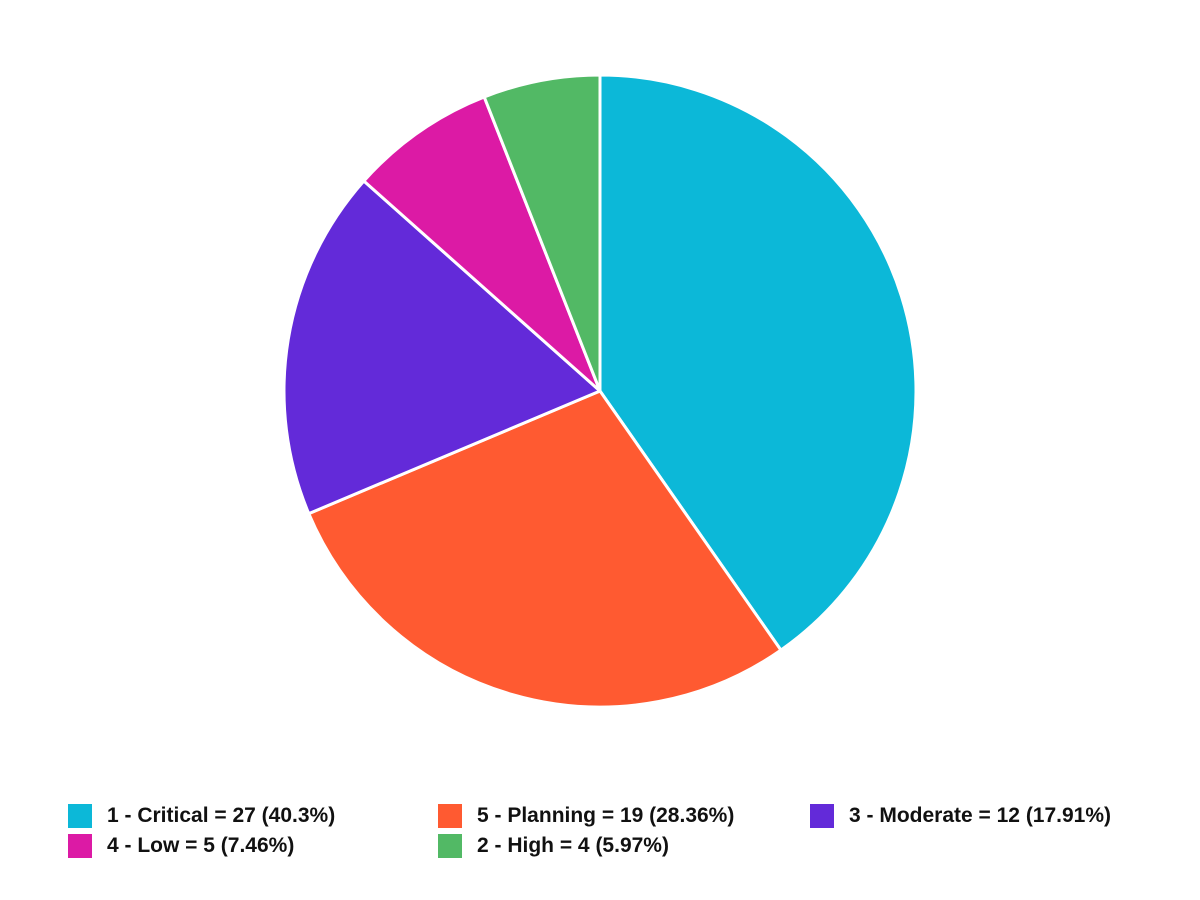 The image size is (1200, 900). I want to click on pie-slice-moderate, so click(442, 347).